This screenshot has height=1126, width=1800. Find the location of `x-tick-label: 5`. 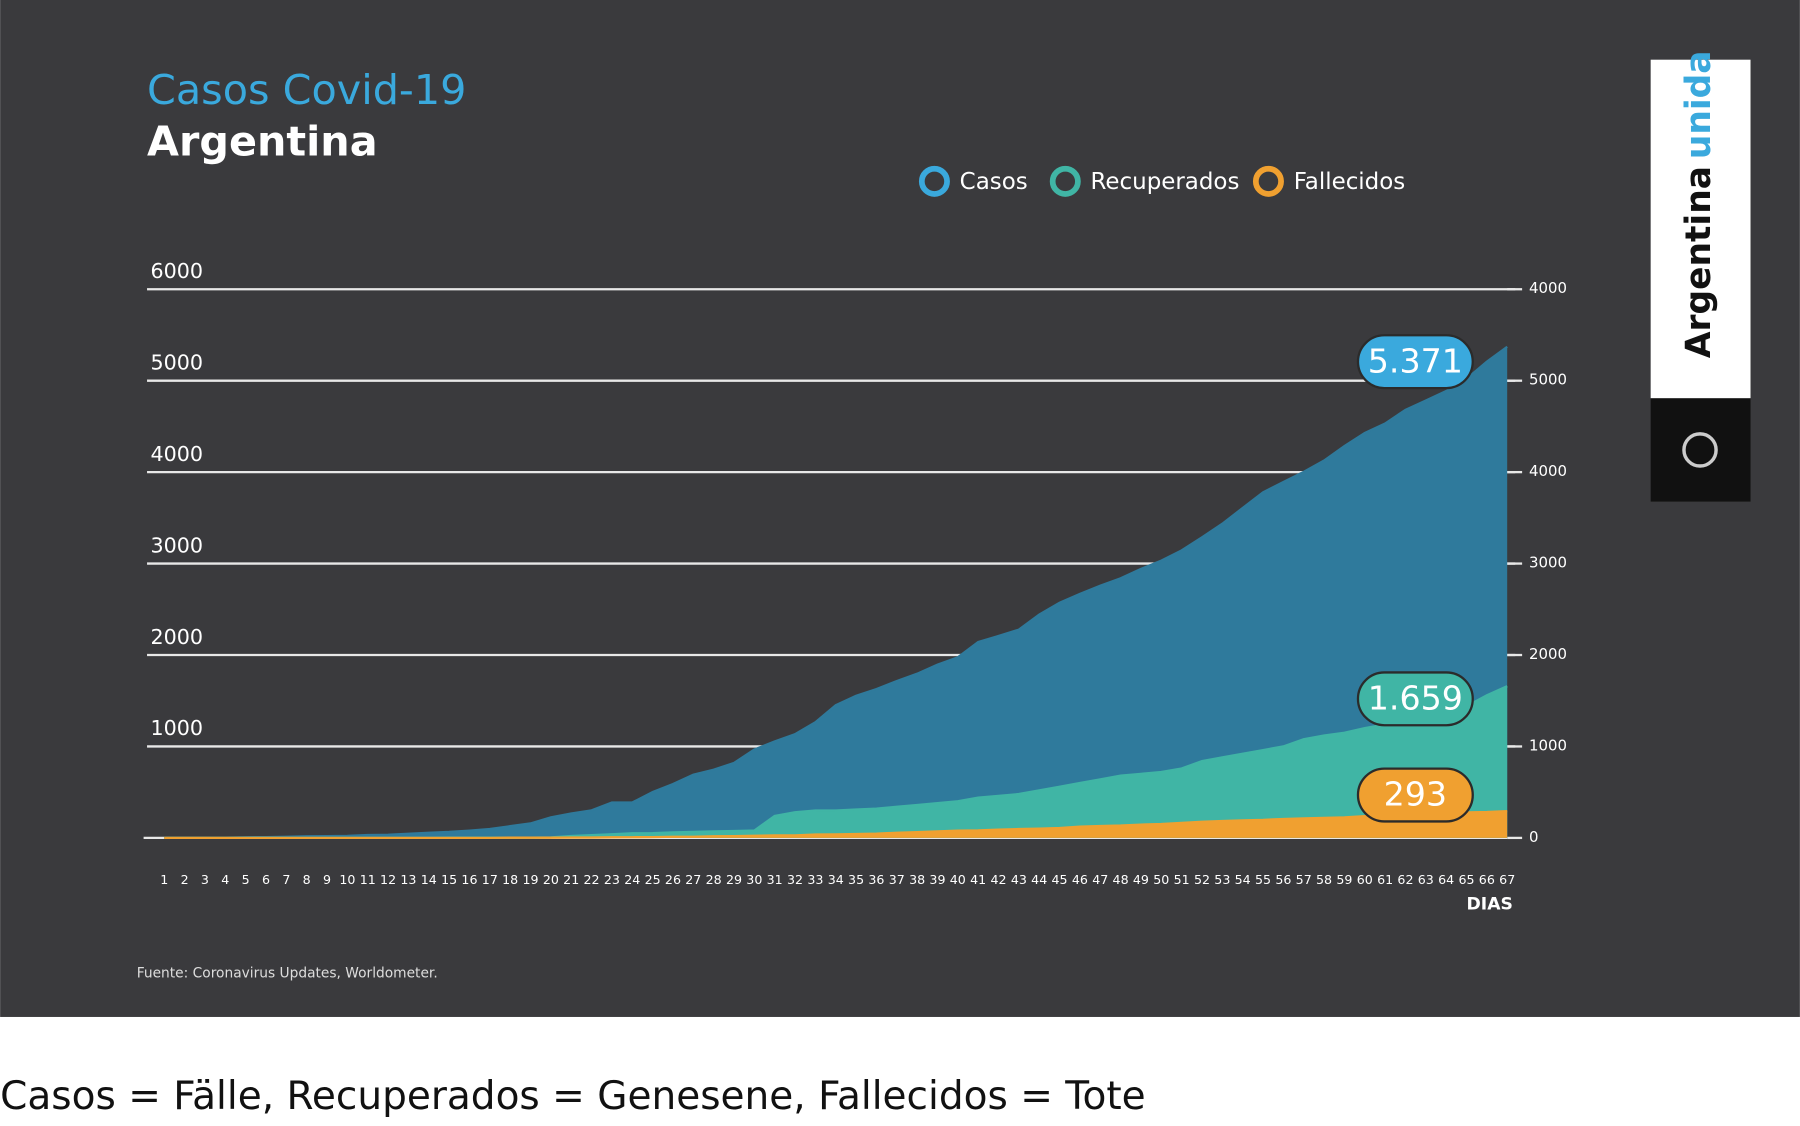

x-tick-label: 5 is located at coordinates (246, 879).